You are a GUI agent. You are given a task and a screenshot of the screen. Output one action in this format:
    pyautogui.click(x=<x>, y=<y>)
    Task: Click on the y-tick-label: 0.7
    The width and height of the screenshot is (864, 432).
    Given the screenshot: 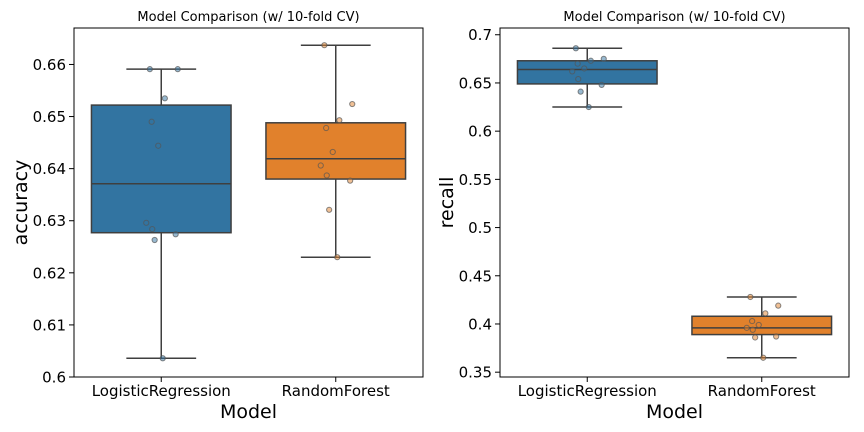 What is the action you would take?
    pyautogui.click(x=480, y=35)
    